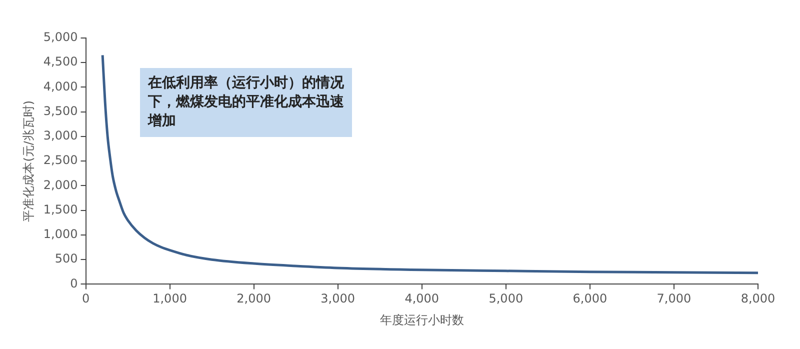  I want to click on x-tick-label: 0, so click(86, 299).